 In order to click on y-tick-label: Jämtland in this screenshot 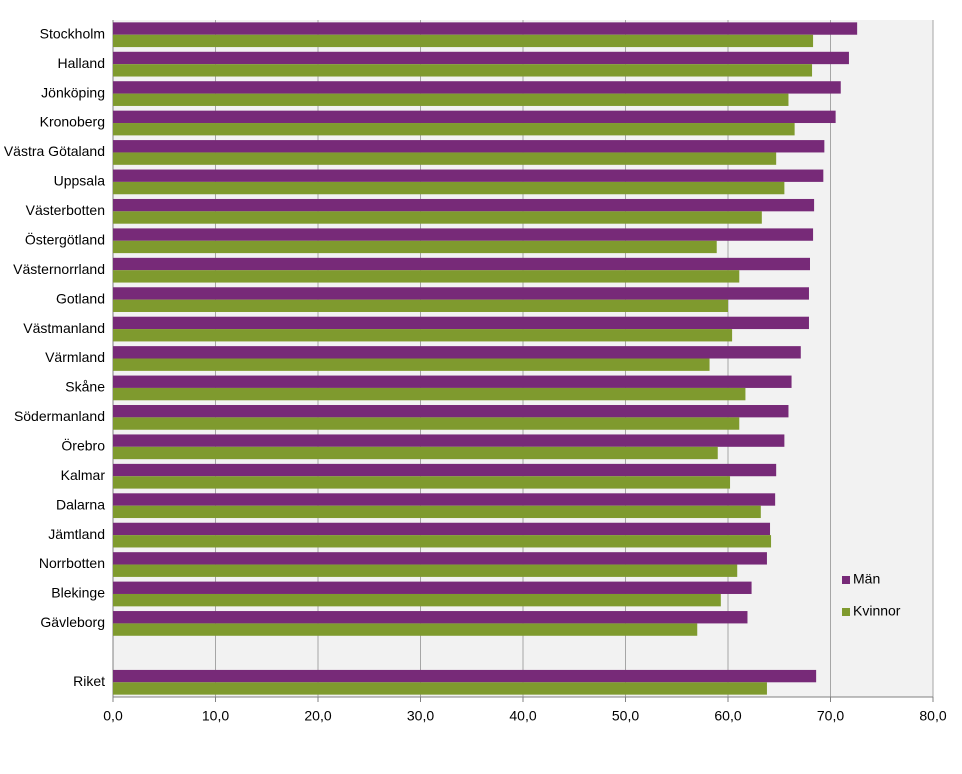, I will do `click(76, 534)`.